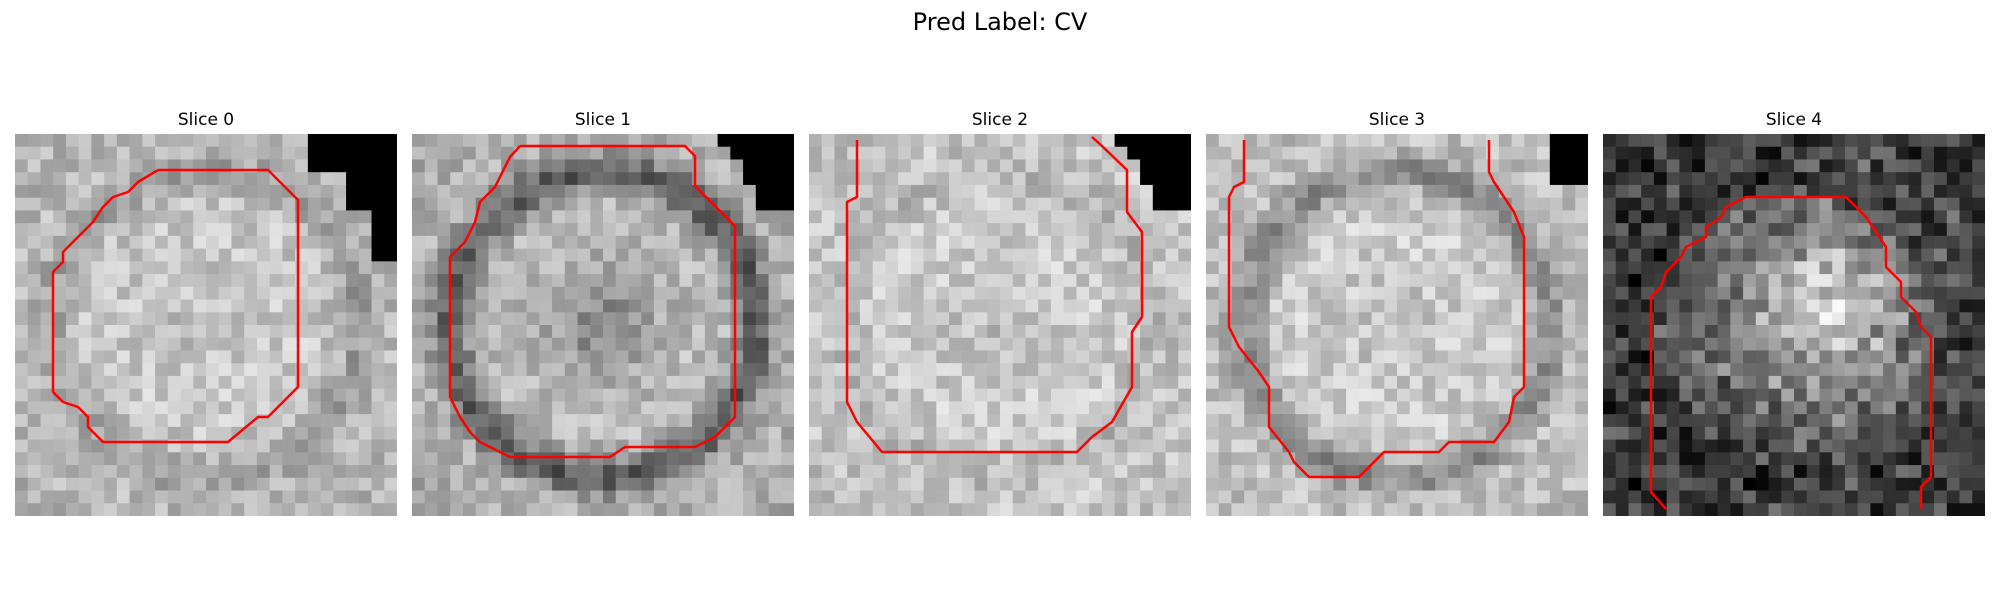 This screenshot has width=2000, height=600. I want to click on slice-4-svg, so click(1794, 325).